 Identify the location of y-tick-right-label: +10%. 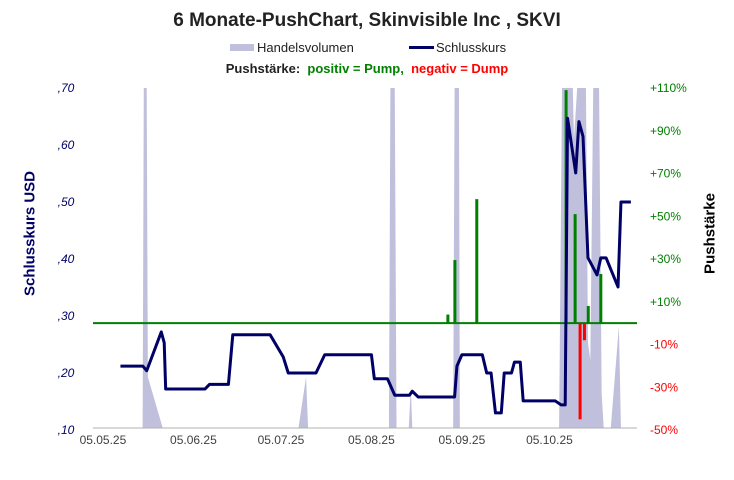
(665, 302).